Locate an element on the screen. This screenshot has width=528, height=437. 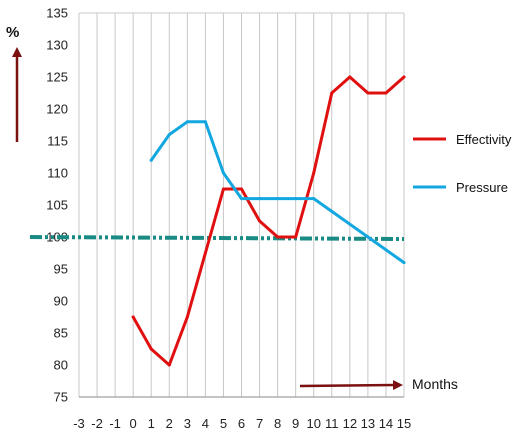
y-tick-label: 115 is located at coordinates (57, 141).